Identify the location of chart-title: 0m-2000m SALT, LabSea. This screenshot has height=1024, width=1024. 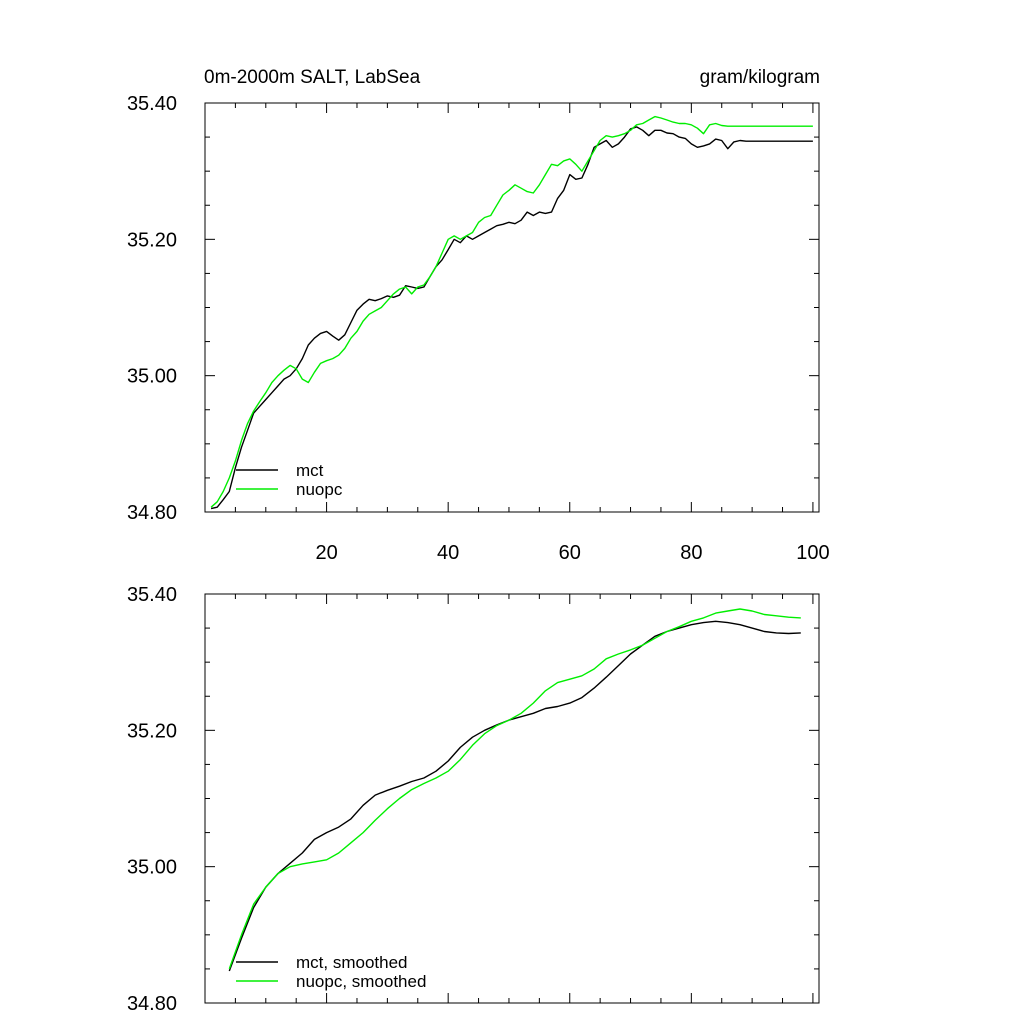
(312, 77).